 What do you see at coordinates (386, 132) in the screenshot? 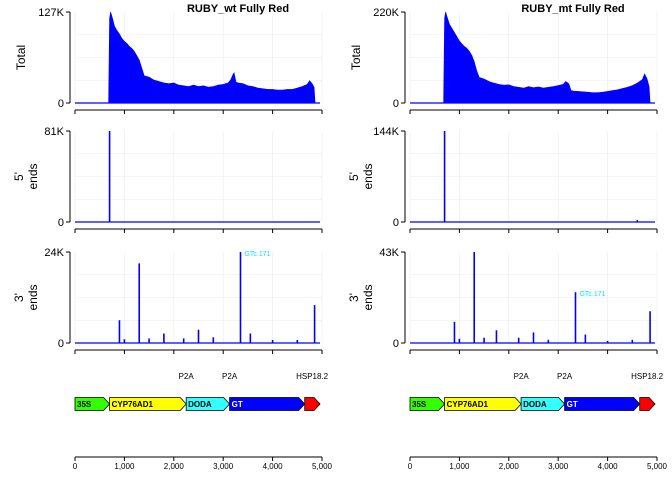
I see `y-tick-label-max: 144K` at bounding box center [386, 132].